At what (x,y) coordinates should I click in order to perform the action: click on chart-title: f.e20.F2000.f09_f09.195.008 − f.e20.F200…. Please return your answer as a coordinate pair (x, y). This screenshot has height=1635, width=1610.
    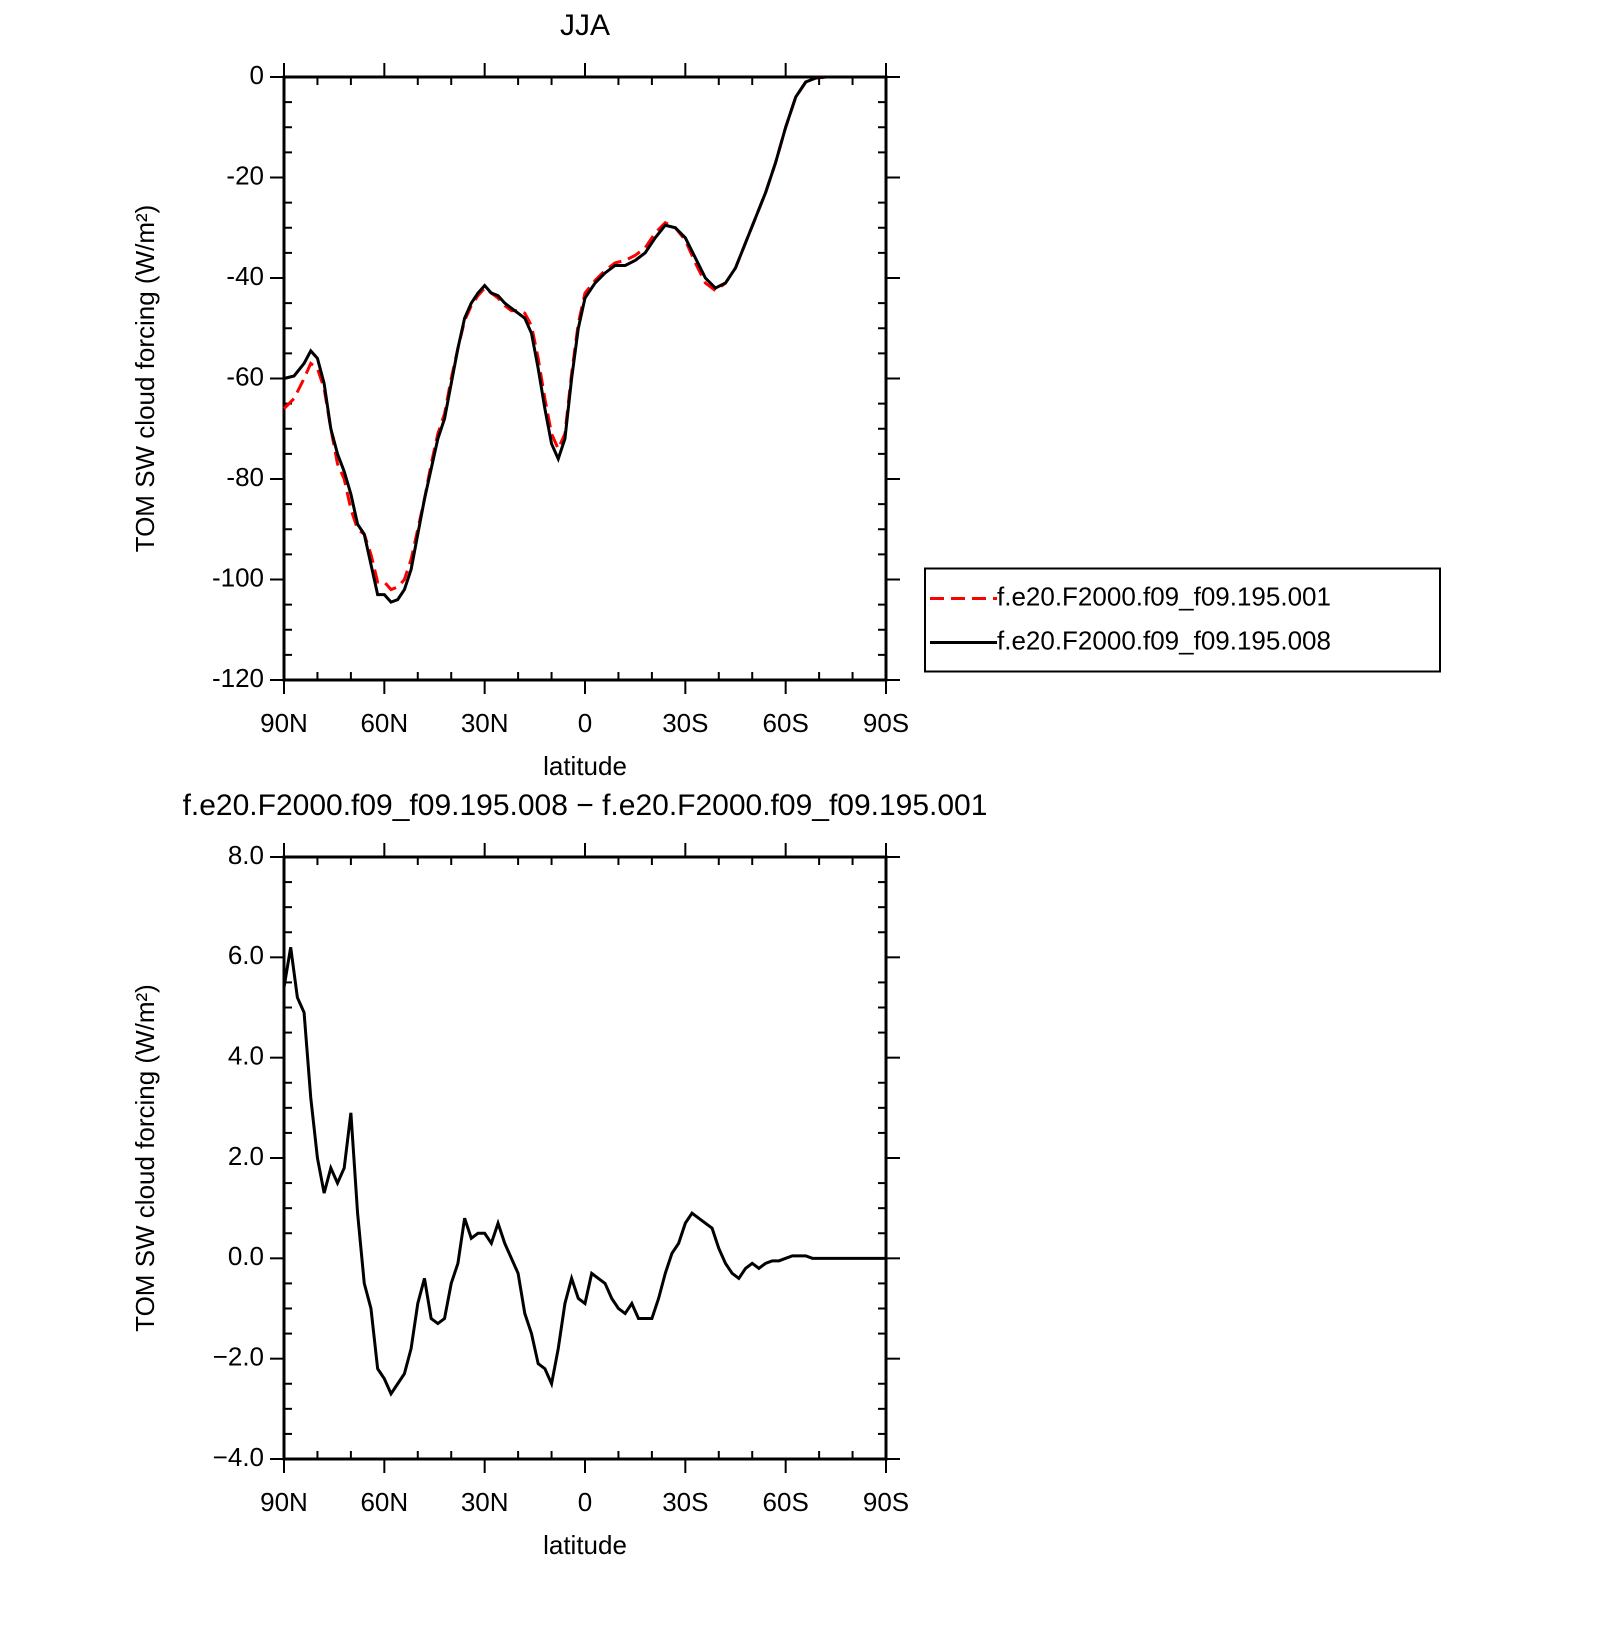
    Looking at the image, I should click on (585, 805).